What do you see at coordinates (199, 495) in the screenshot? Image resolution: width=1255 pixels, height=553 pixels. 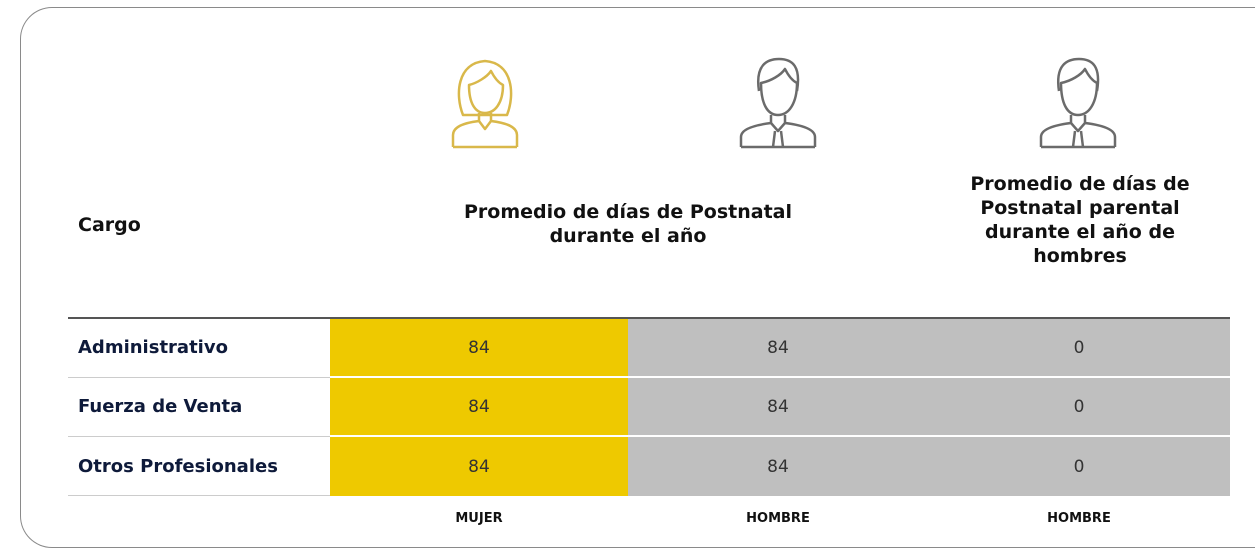 I see `bottom-rule` at bounding box center [199, 495].